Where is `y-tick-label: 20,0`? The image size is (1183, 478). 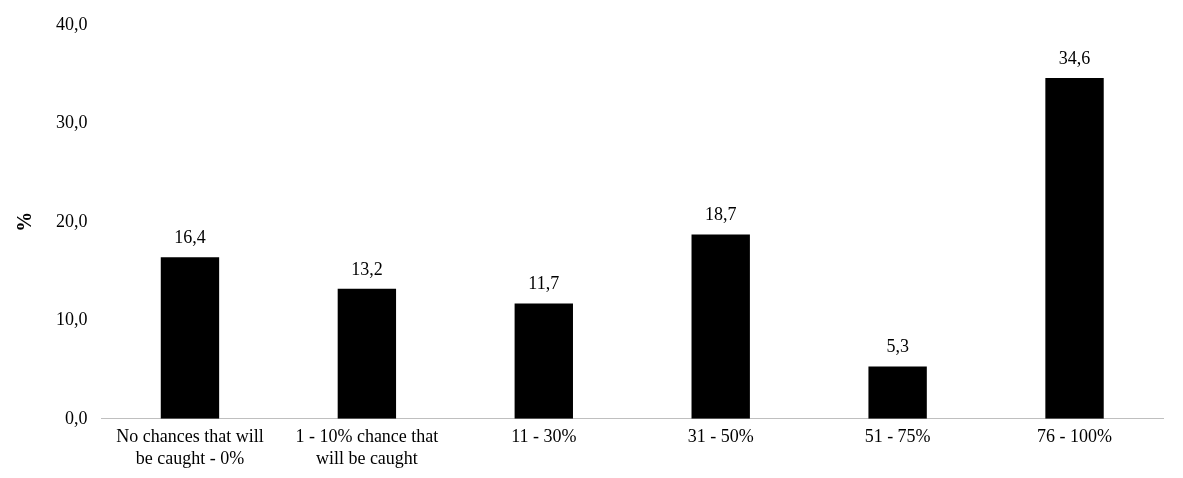
y-tick-label: 20,0 is located at coordinates (72, 220).